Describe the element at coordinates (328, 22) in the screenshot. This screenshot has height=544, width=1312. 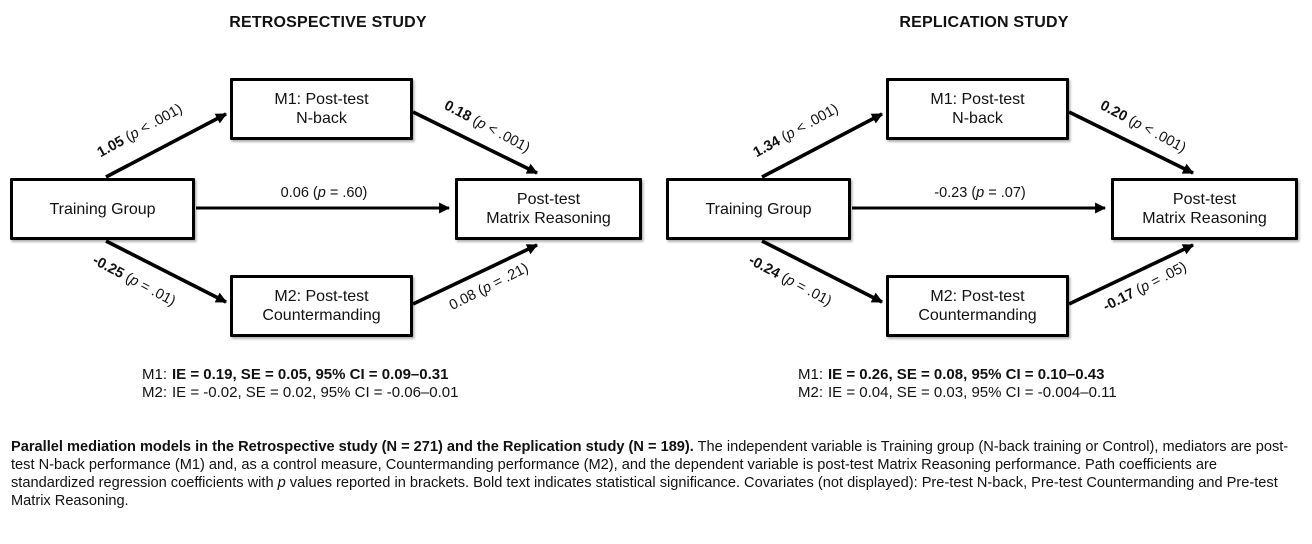
I see `diagram-title-retrospective: RETROSPECTIVE STUDY` at that location.